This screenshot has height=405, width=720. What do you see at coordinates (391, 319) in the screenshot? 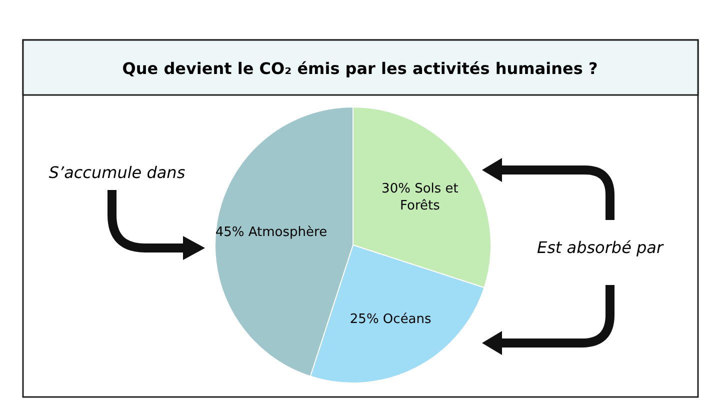
I see `slice-label: 25% Océans` at bounding box center [391, 319].